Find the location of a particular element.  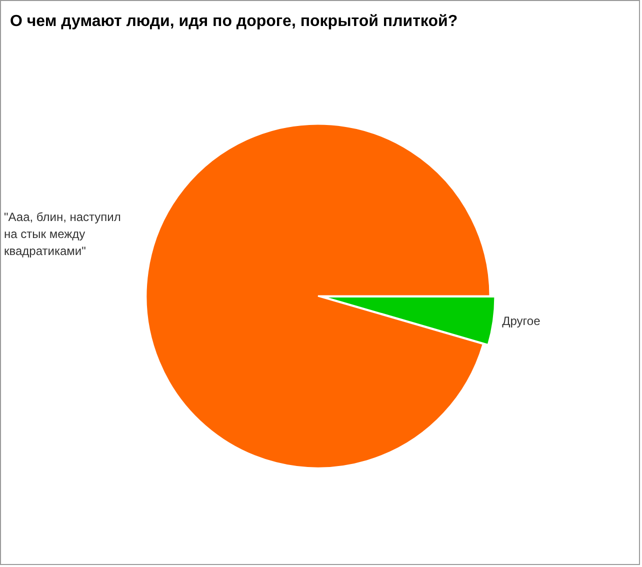

slice-label: Другое is located at coordinates (521, 321).